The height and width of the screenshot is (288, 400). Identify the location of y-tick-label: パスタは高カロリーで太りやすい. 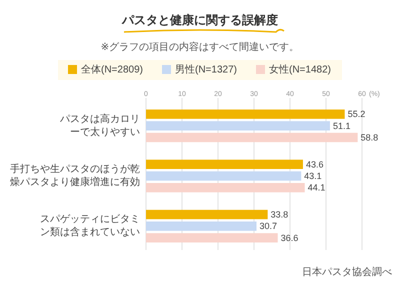
(99, 125).